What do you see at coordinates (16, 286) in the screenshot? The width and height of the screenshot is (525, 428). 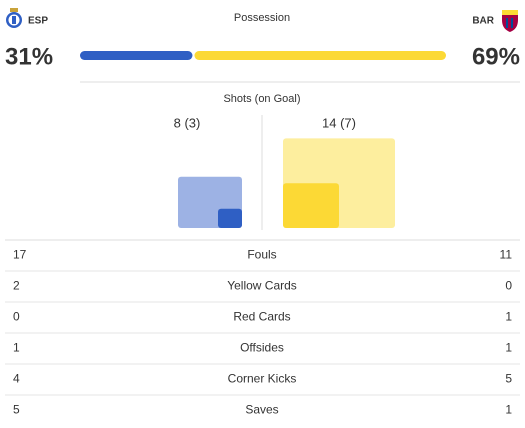 I see `home-stat: 2` at bounding box center [16, 286].